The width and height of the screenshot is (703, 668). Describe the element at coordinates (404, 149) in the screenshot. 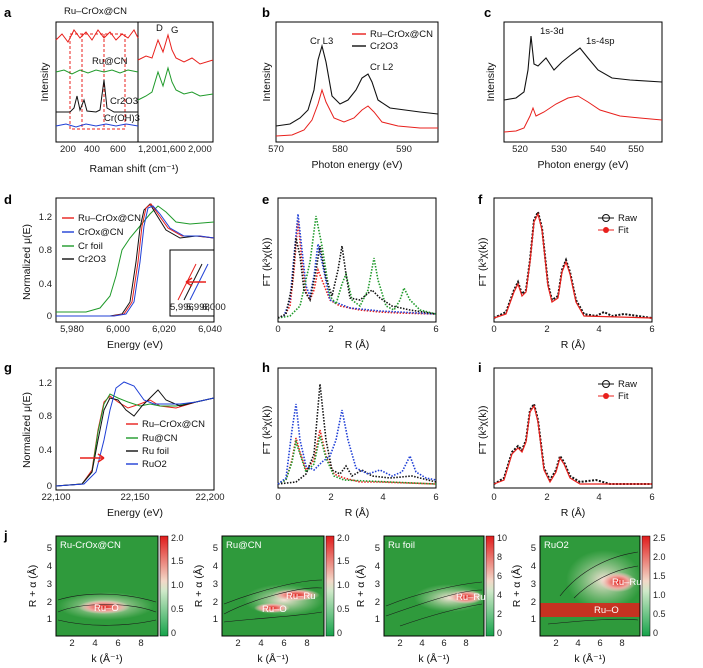

I see `panel-b-tick-3: 590` at that location.